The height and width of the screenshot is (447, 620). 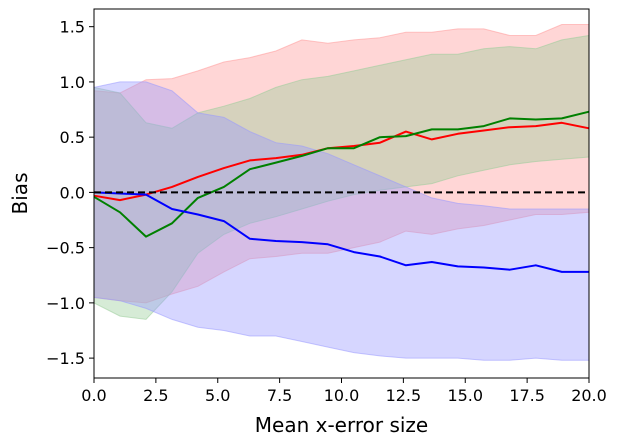 I want to click on x-tick-label: 10.0, so click(x=342, y=395).